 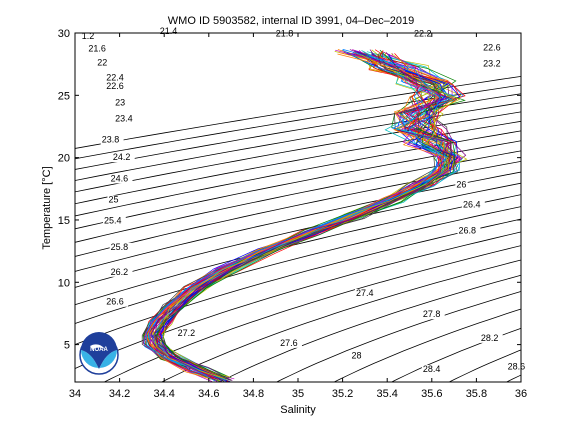 I want to click on contour-label: 23.2, so click(x=492, y=64).